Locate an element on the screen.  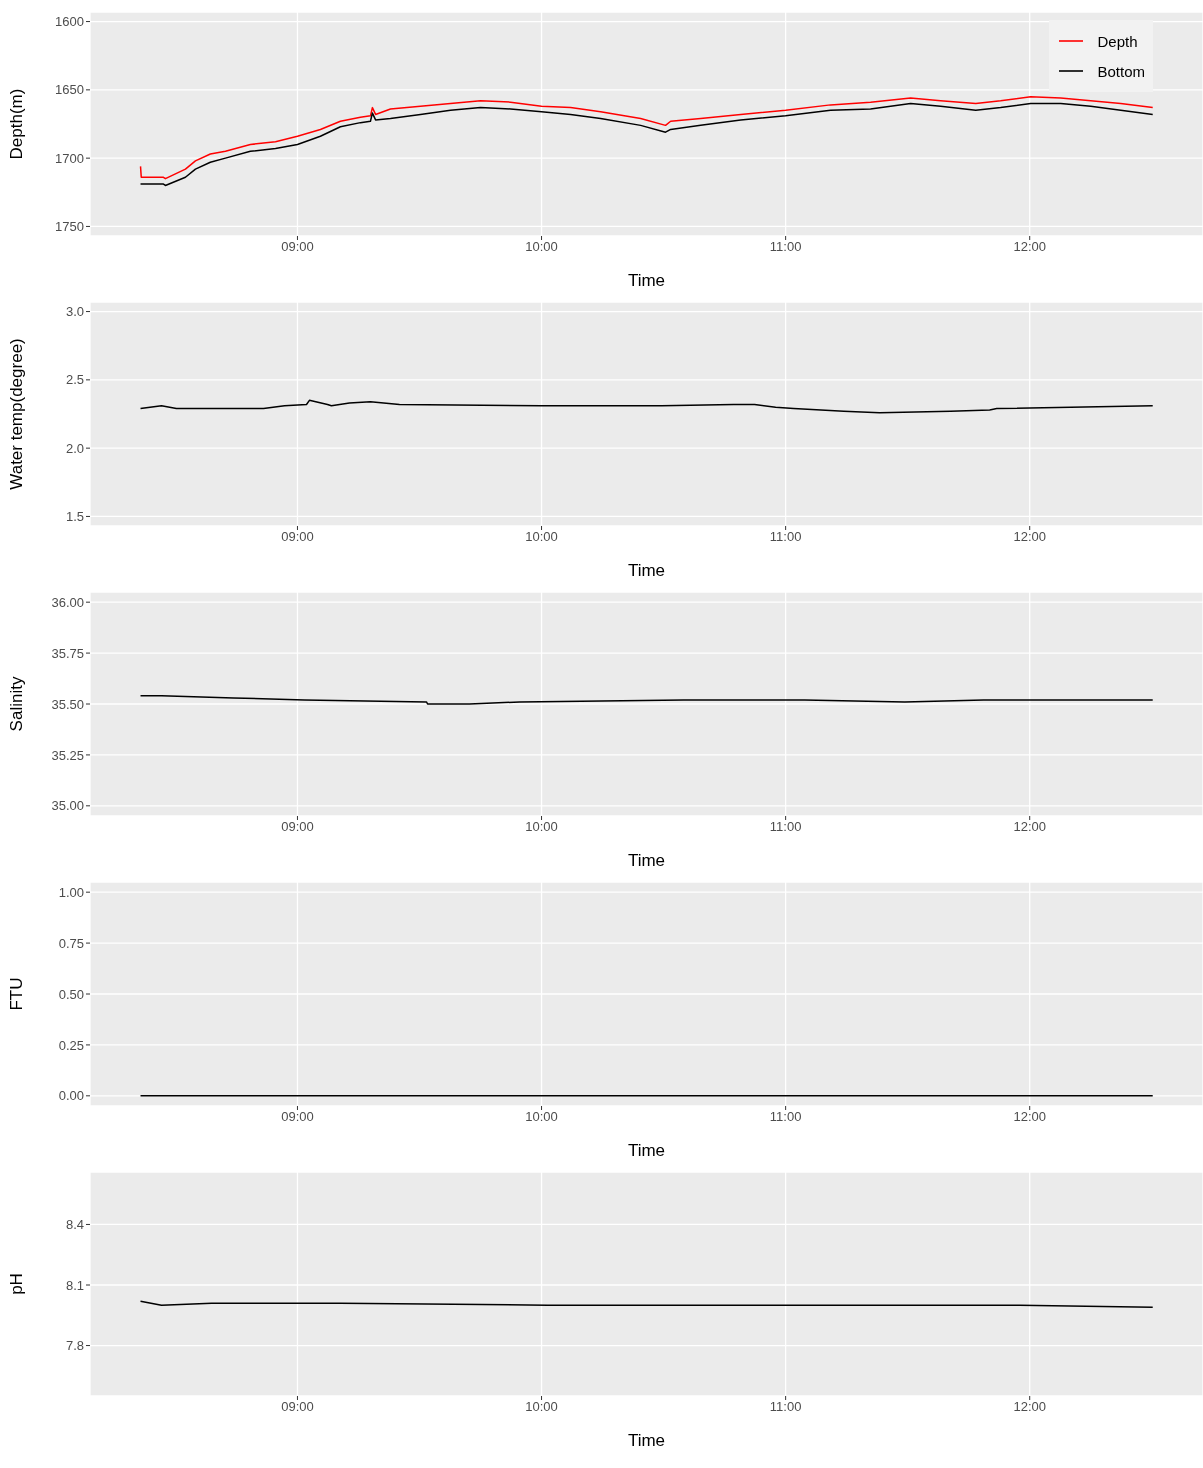
y-tick-label: 8.1 is located at coordinates (74, 1285).